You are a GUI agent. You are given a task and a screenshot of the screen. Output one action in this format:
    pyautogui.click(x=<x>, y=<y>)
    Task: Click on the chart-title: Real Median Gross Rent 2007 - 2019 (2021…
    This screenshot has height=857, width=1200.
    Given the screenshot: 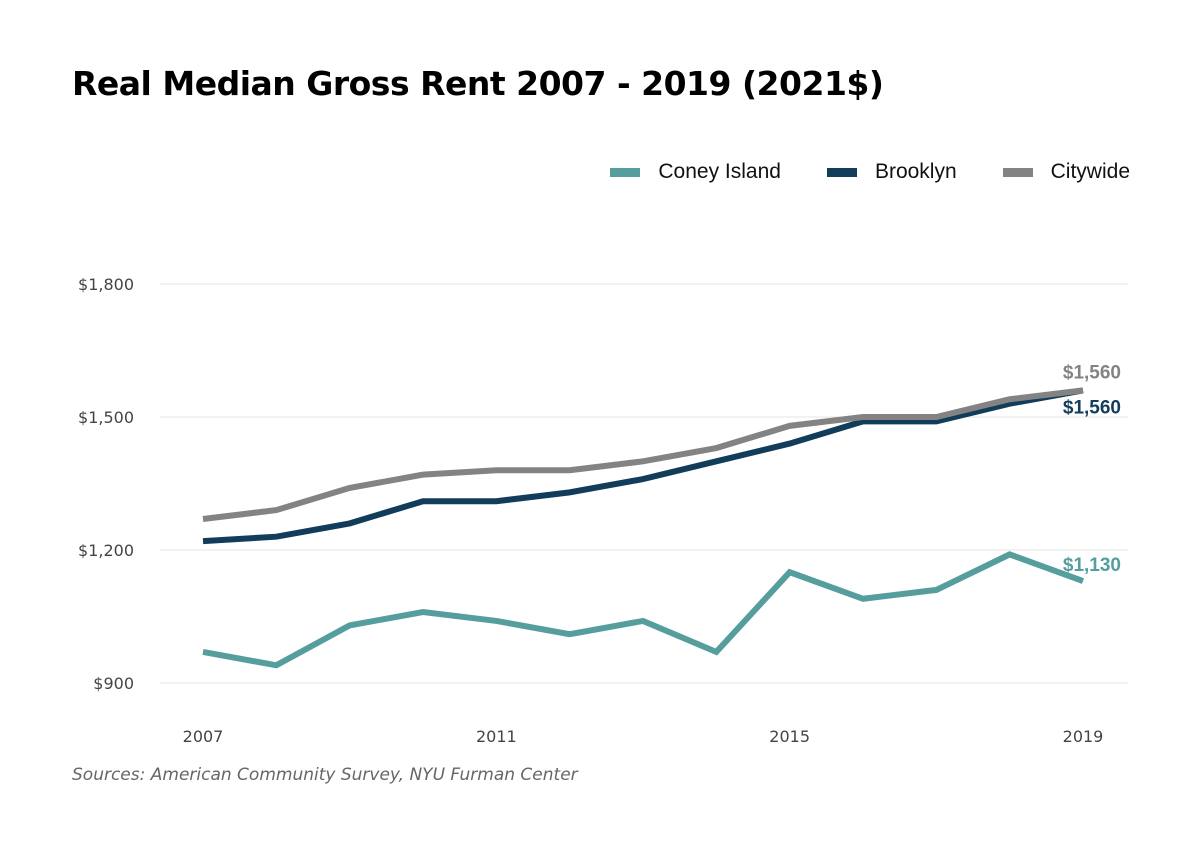 What is the action you would take?
    pyautogui.click(x=478, y=83)
    